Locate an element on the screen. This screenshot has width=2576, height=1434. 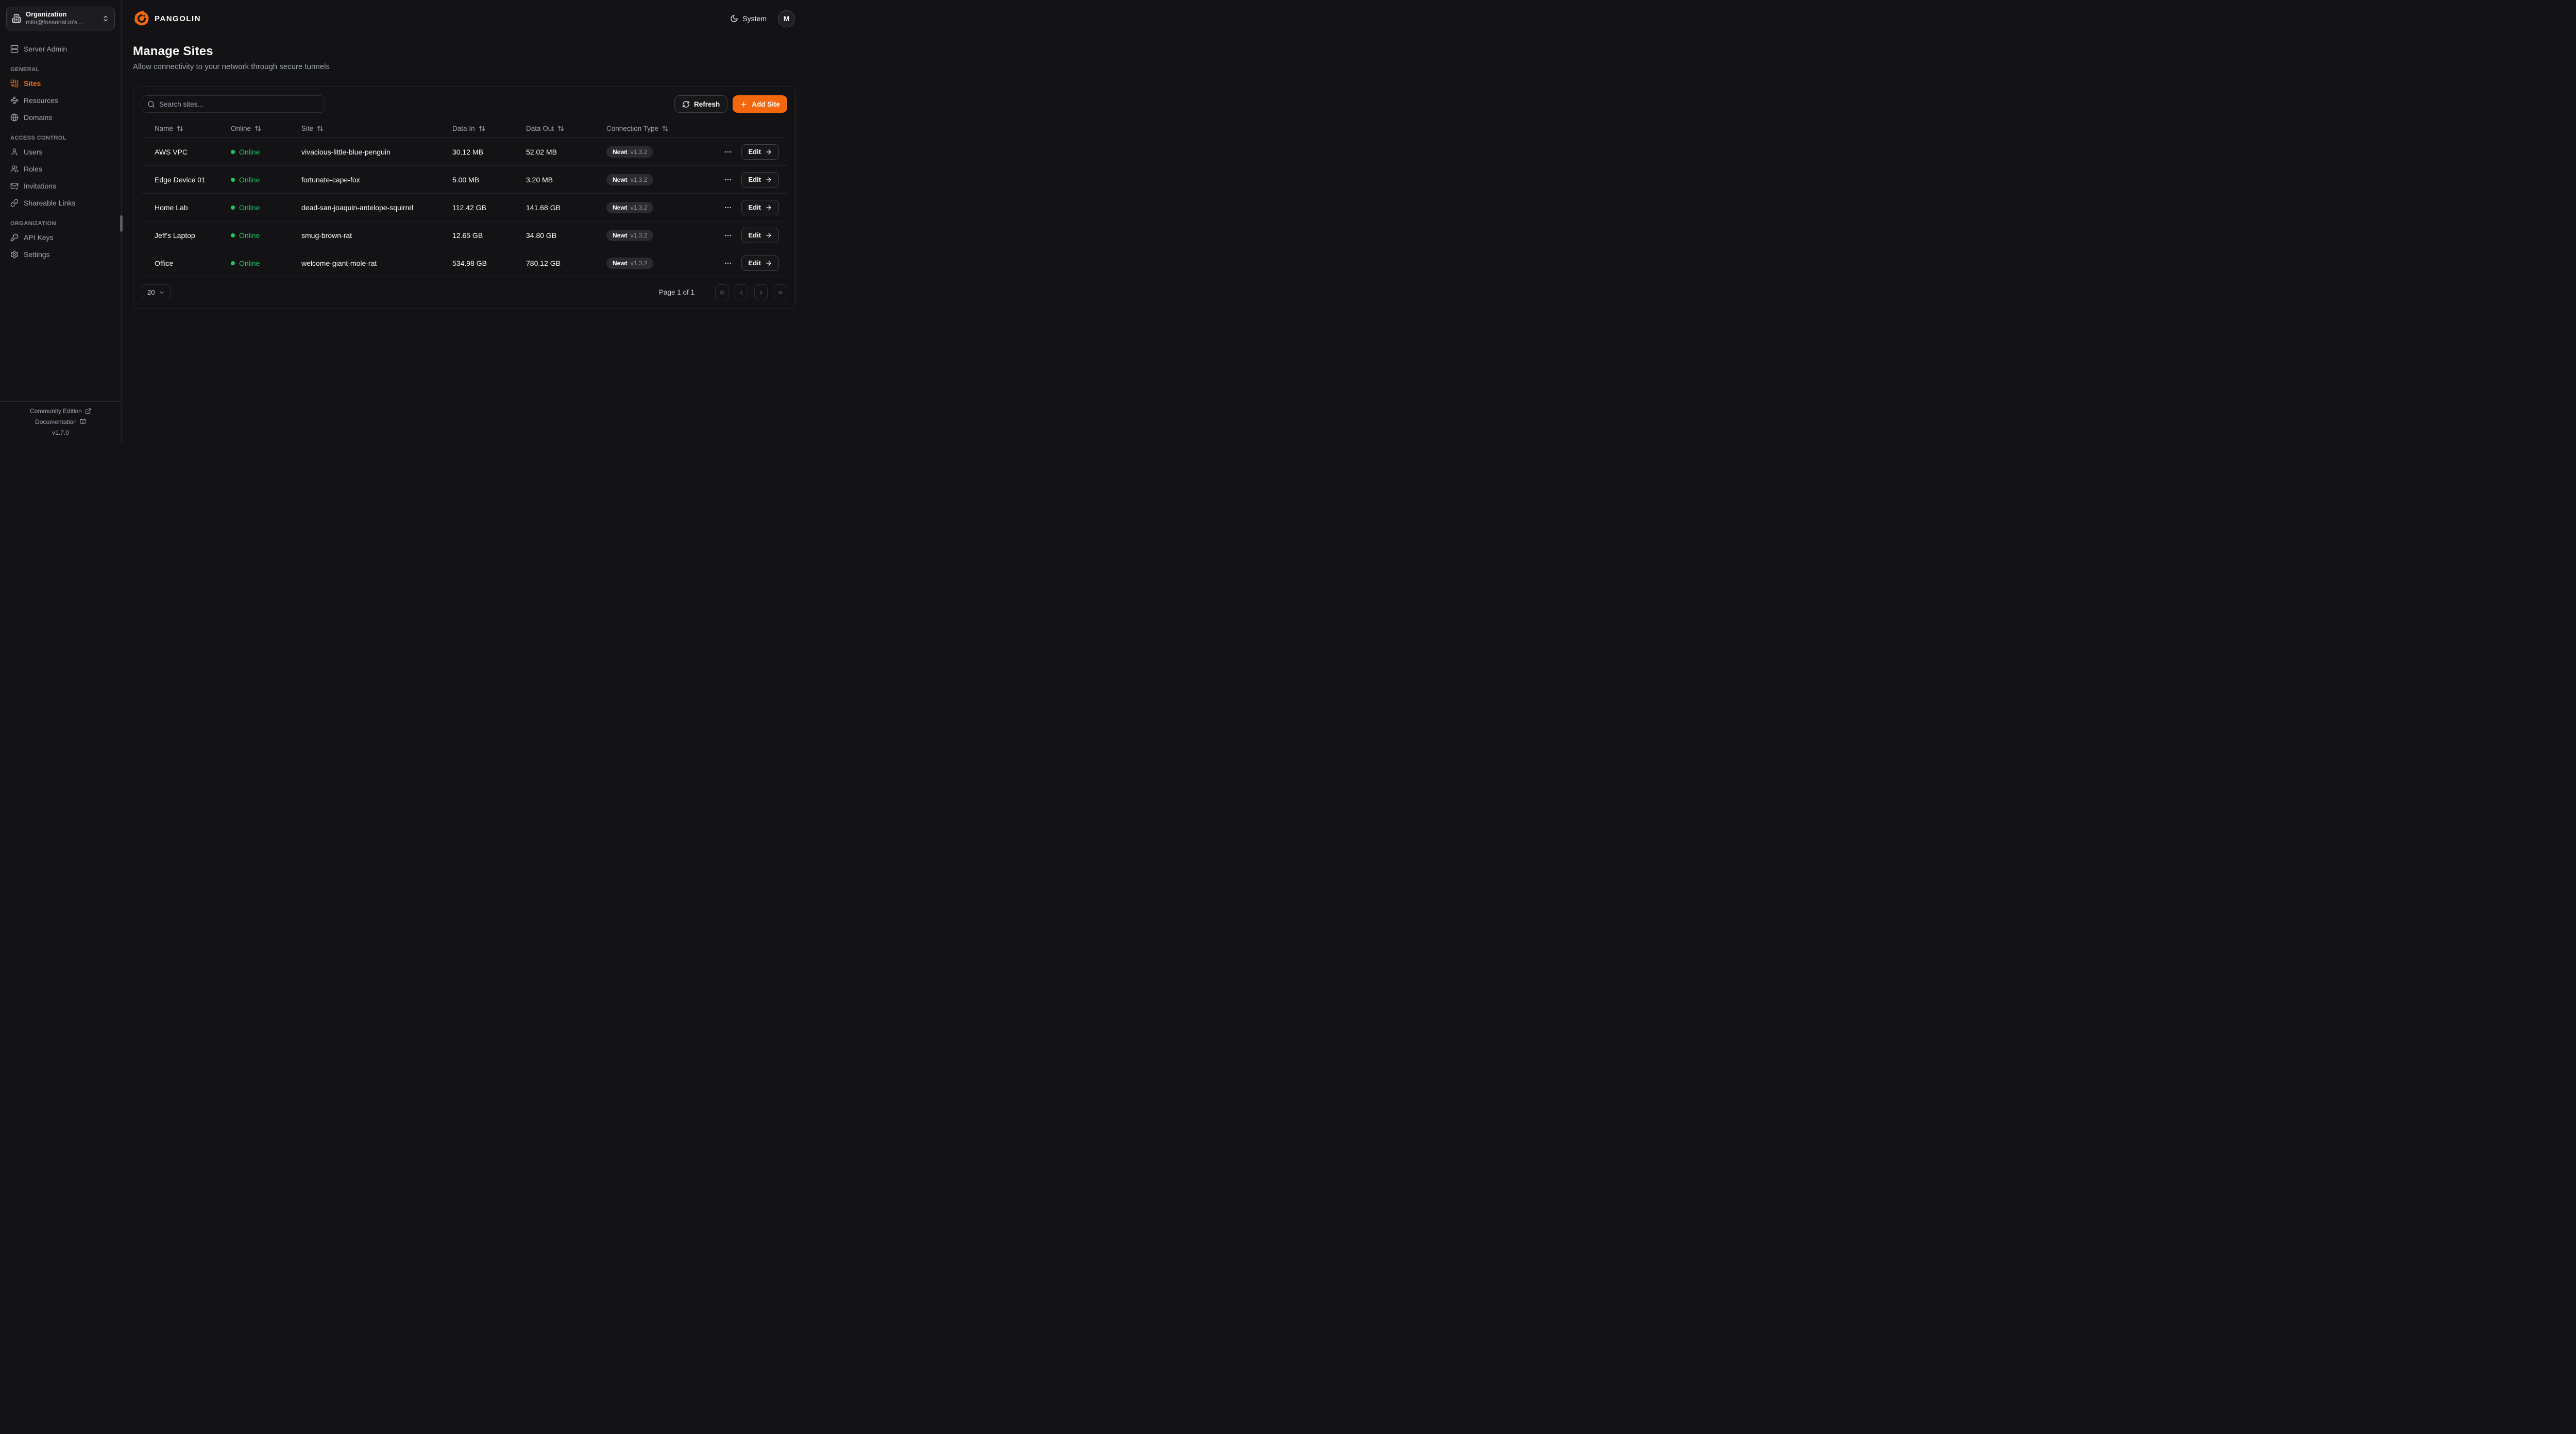
pagination-bar: 20 Page 1 of 1 is located at coordinates (464, 292).